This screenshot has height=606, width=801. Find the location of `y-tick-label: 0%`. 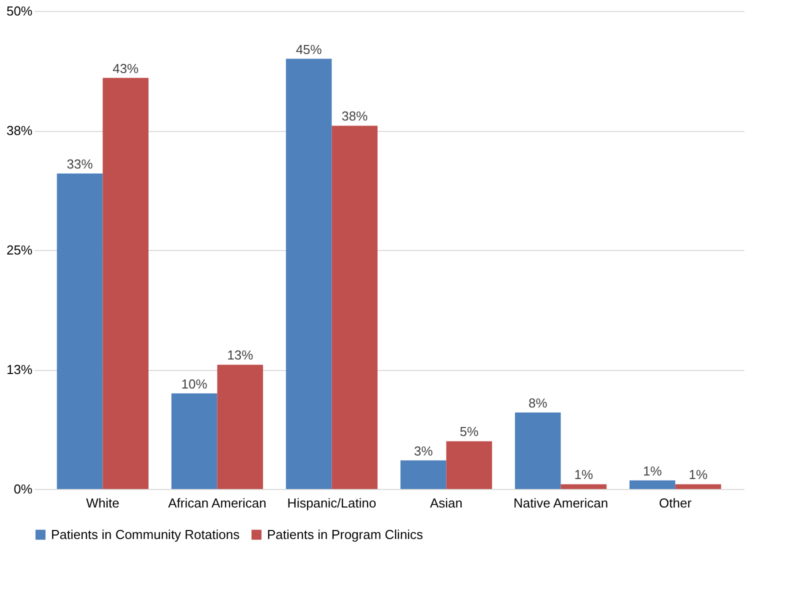

y-tick-label: 0% is located at coordinates (23, 489).